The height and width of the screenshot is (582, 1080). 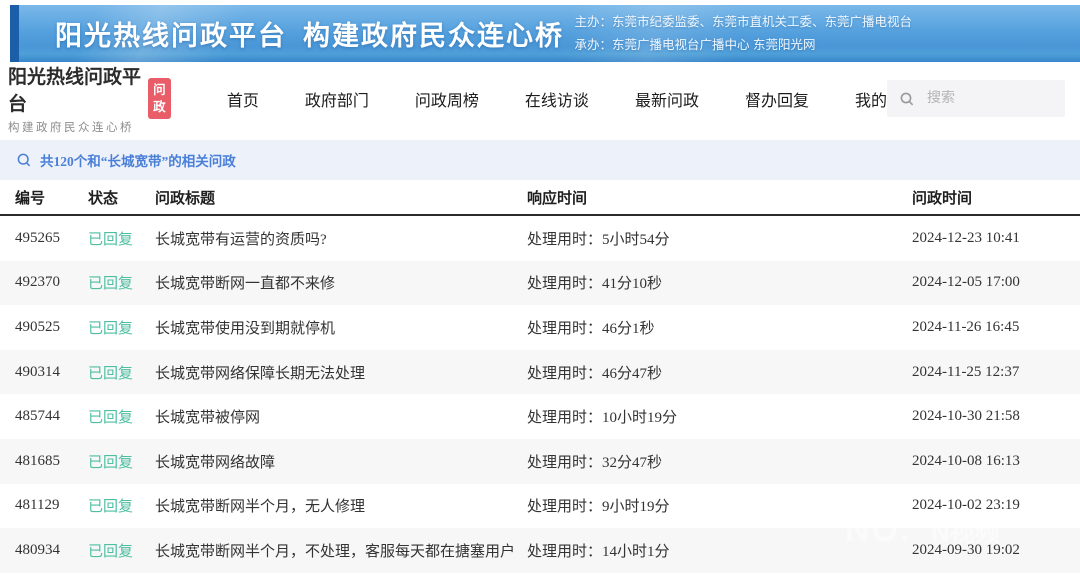 What do you see at coordinates (719, 282) in the screenshot?
I see `row-response-time: 处理用时：41分10秒` at bounding box center [719, 282].